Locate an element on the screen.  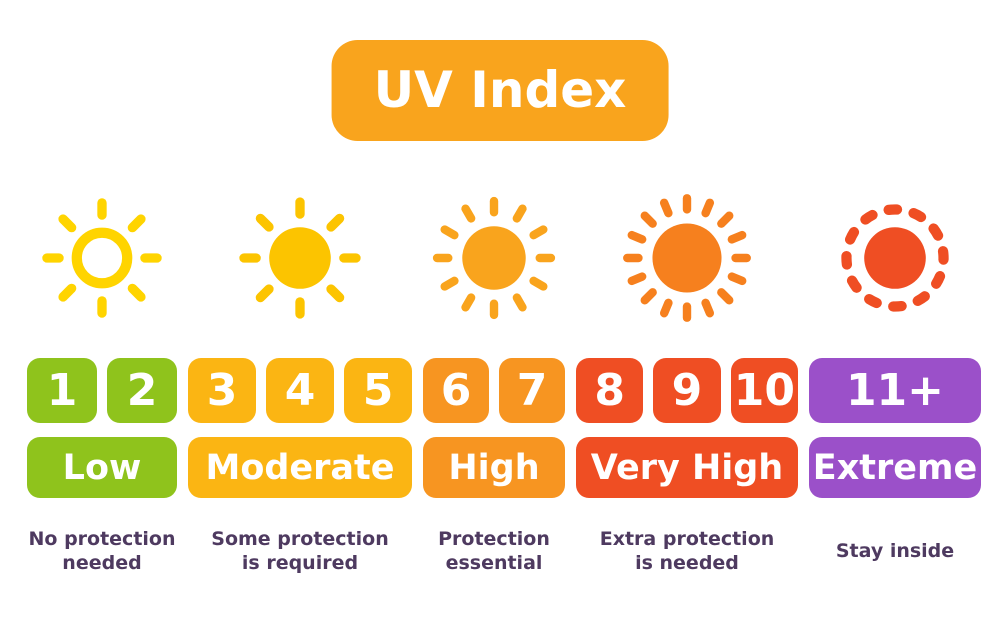
description-line: No protection is located at coordinates (102, 539).